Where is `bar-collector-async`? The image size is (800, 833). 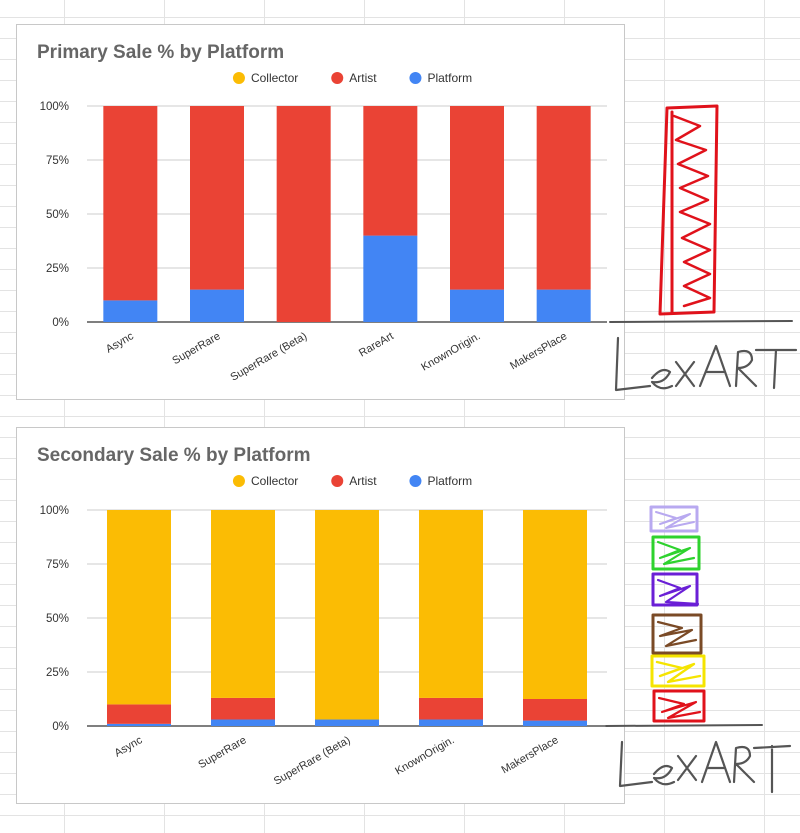
bar-collector-async is located at coordinates (139, 607).